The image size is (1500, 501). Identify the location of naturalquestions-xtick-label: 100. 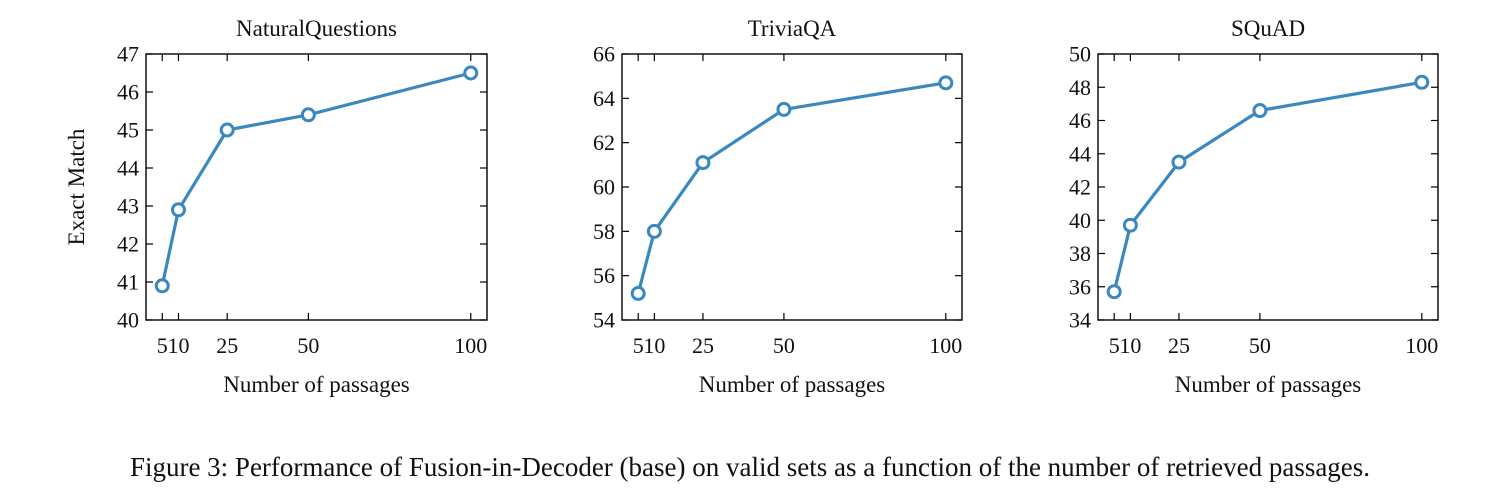
(470, 345).